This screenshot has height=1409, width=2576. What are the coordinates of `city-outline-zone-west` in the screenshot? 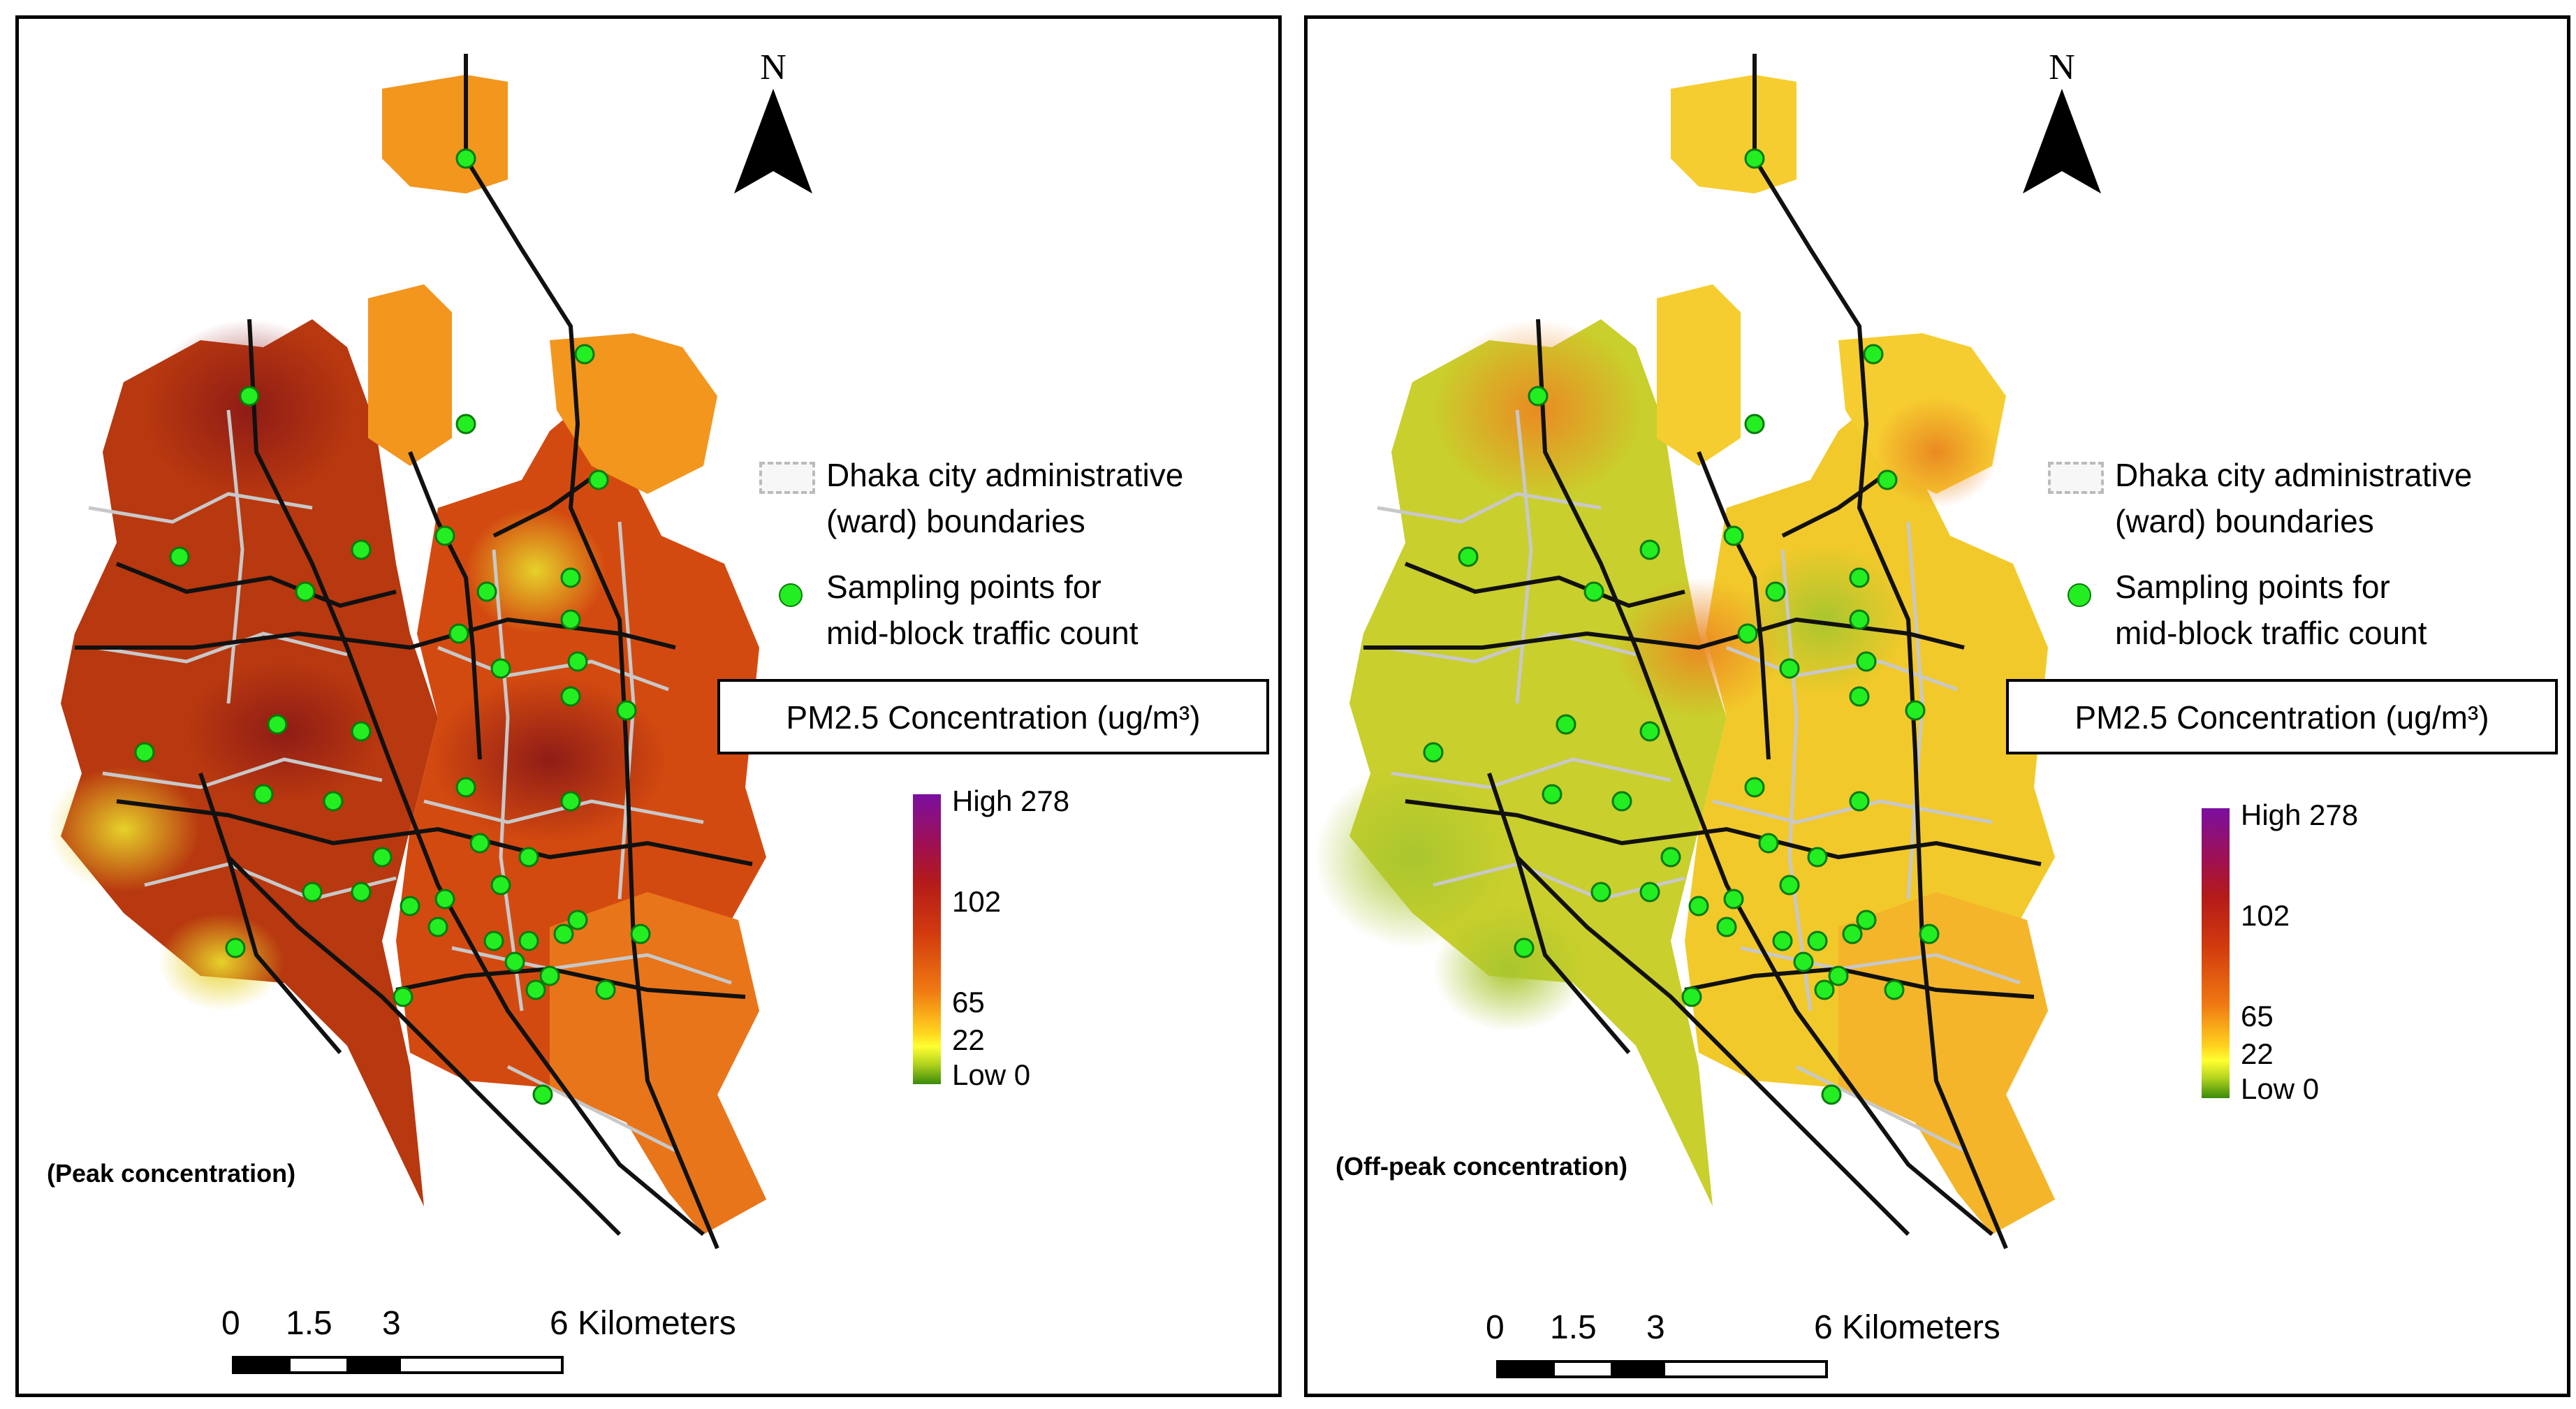 It's located at (1538, 762).